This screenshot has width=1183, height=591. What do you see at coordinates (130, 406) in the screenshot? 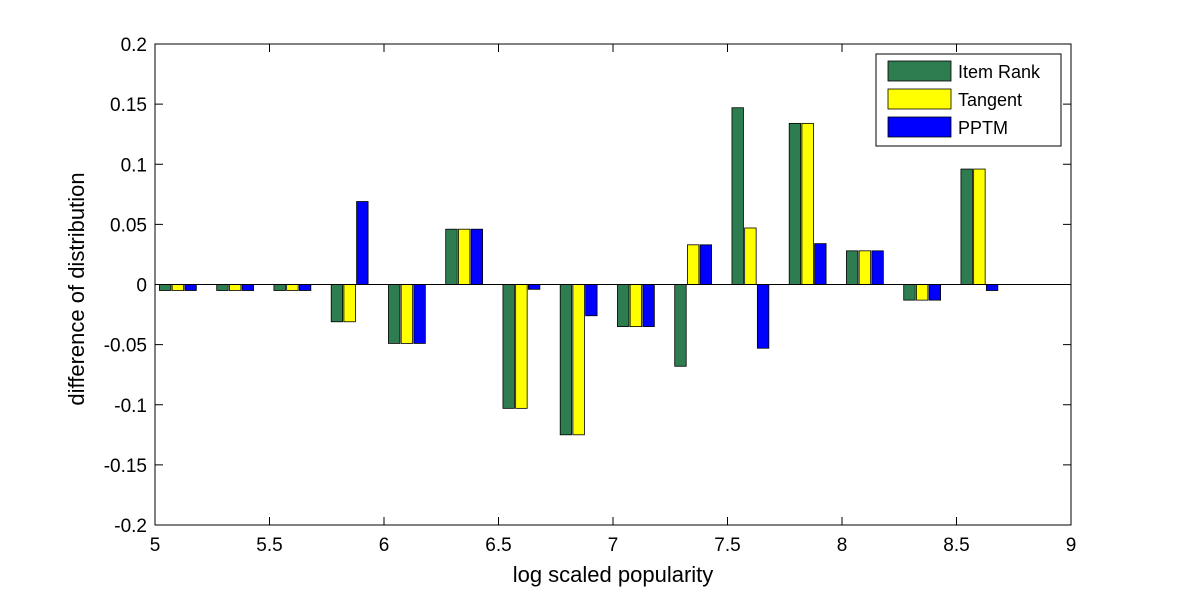
I see `y-tick-label: -0.1` at bounding box center [130, 406].